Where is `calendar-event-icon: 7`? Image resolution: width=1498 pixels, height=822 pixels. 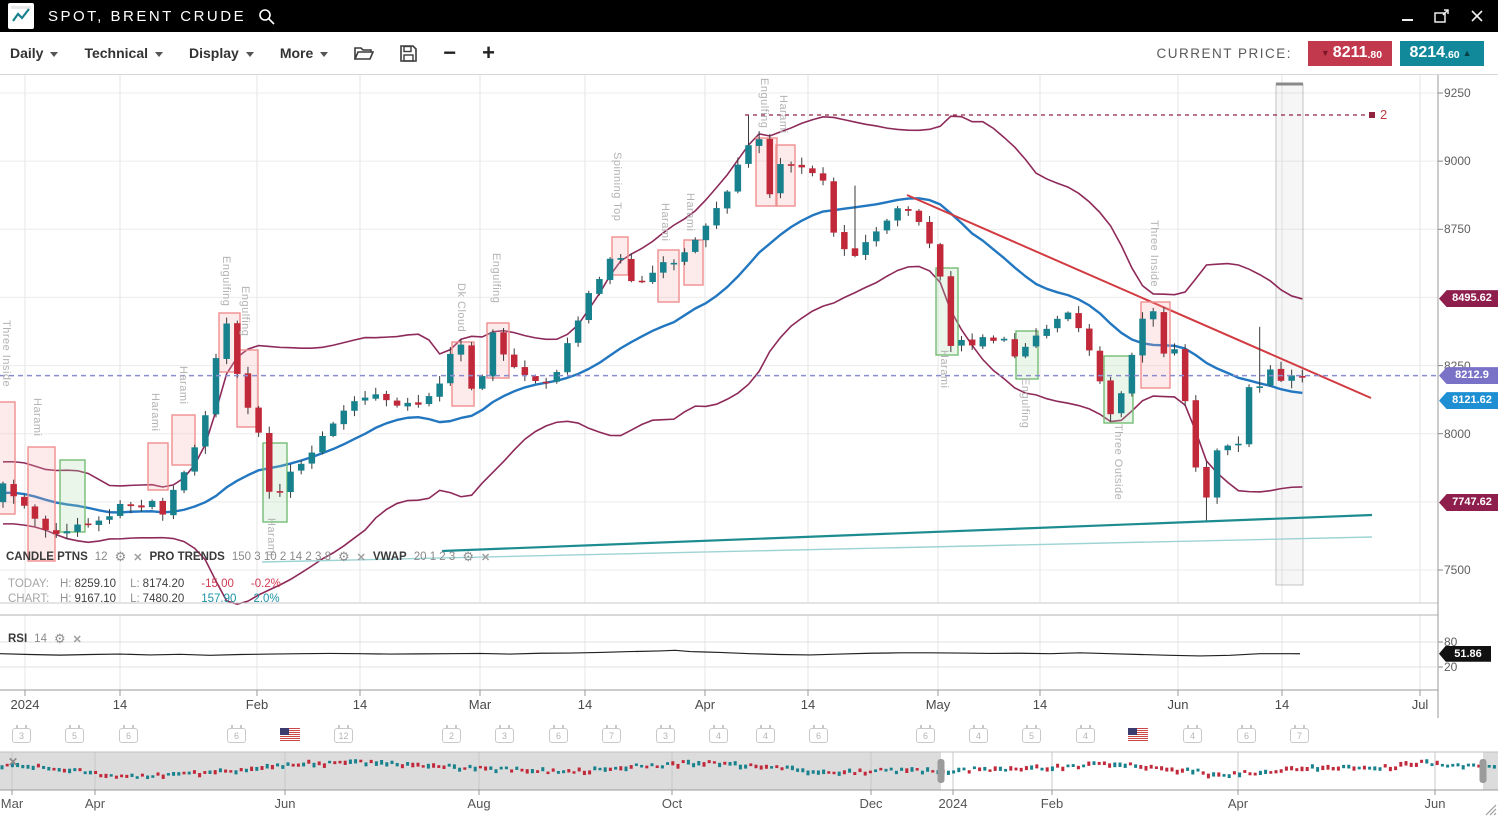
calendar-event-icon: 7 is located at coordinates (611, 734).